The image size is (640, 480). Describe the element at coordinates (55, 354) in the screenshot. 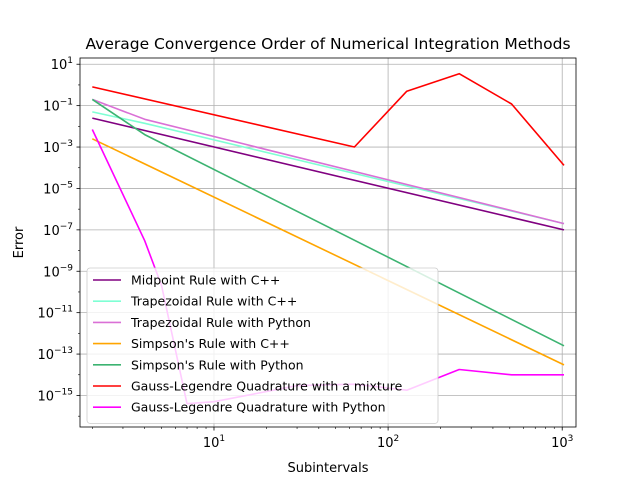

I see `y-tick-label: 10⁻¹³` at that location.